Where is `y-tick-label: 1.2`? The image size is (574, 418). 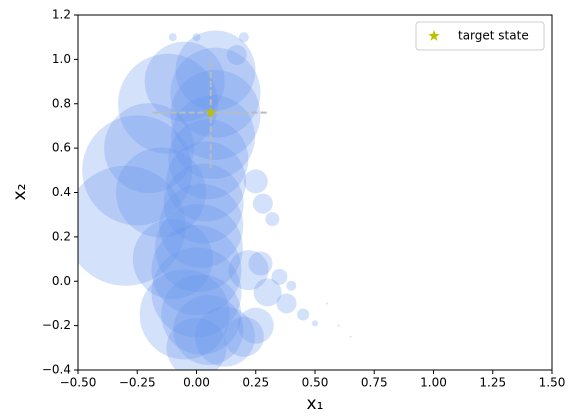
y-tick-label: 1.2 is located at coordinates (61, 15).